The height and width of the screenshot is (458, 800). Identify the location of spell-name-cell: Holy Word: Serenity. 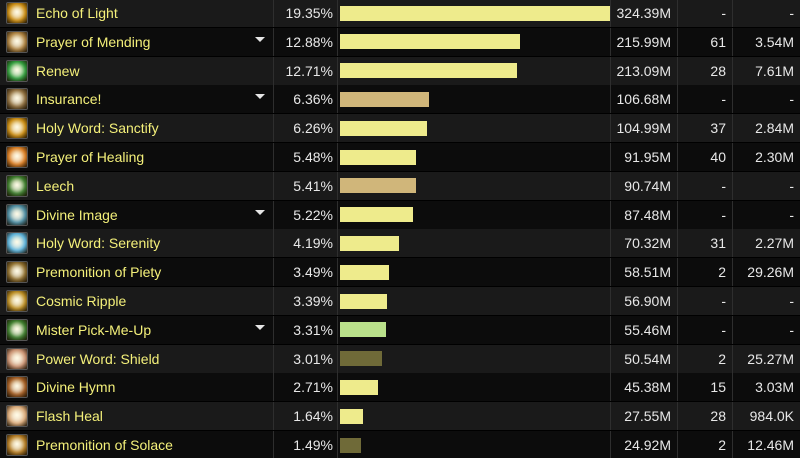
(137, 243).